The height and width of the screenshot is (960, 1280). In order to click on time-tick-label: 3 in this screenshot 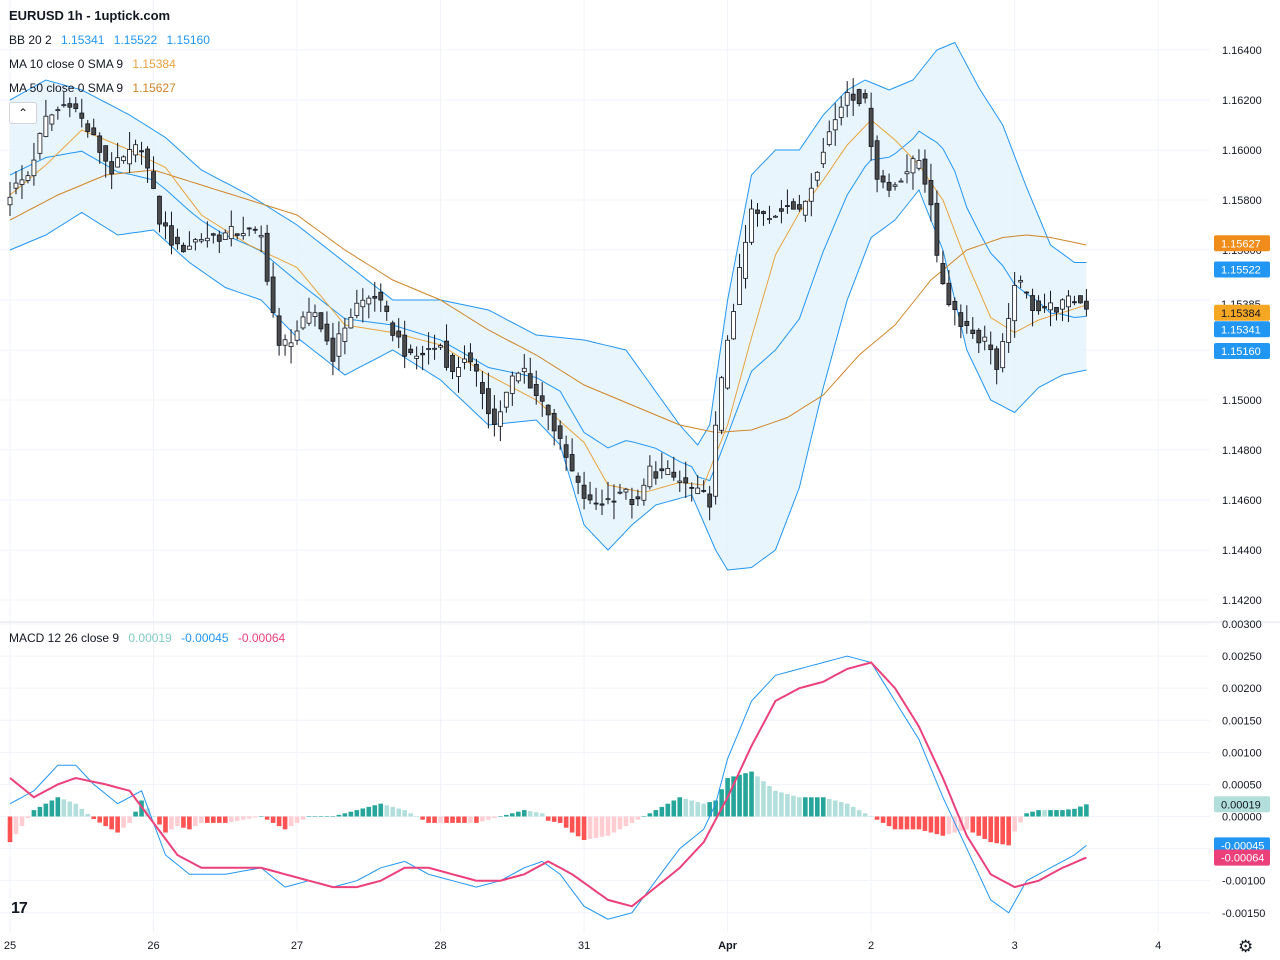, I will do `click(1015, 946)`.